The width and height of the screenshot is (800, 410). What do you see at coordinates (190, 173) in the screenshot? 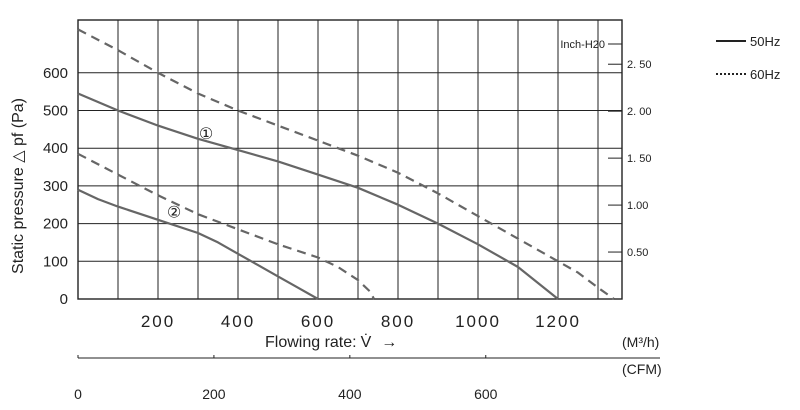
I see `curve-markers: ①②` at bounding box center [190, 173].